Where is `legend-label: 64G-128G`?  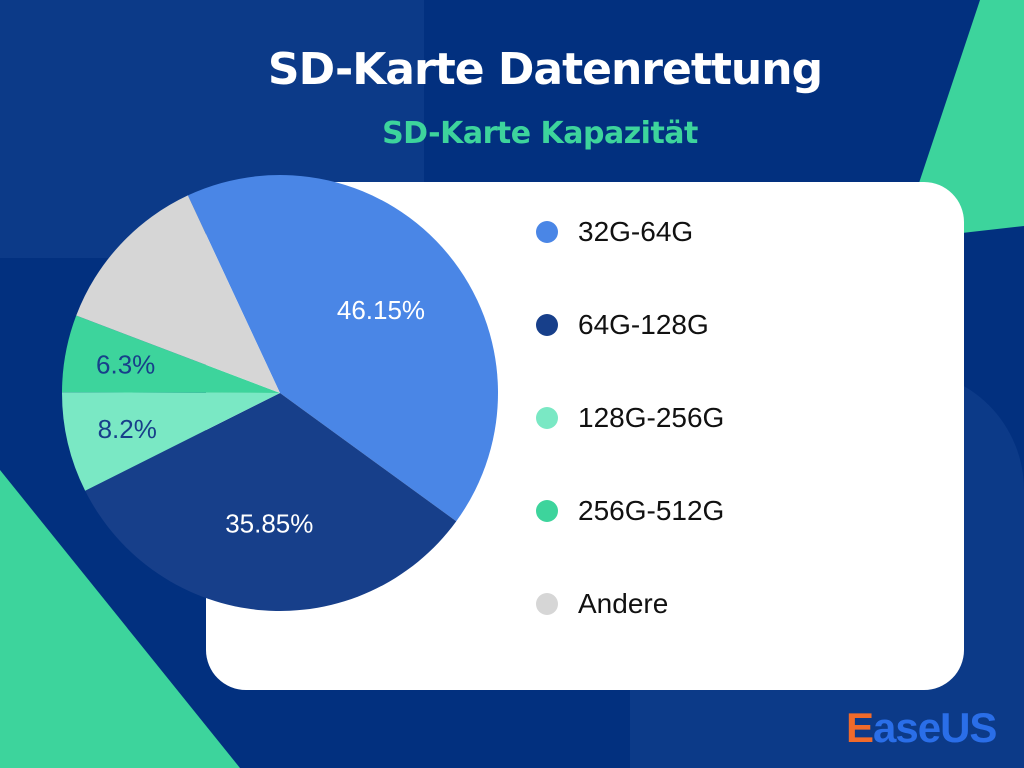 legend-label: 64G-128G is located at coordinates (643, 324).